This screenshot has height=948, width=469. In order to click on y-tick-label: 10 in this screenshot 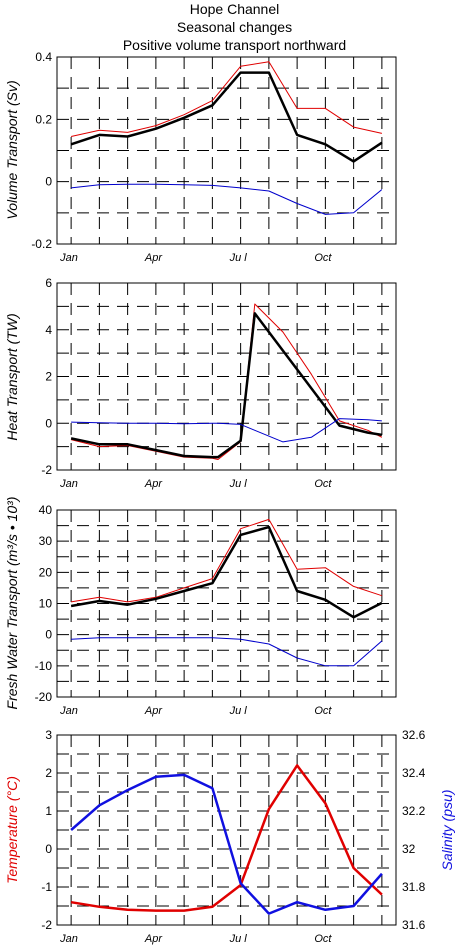, I will do `click(46, 604)`.